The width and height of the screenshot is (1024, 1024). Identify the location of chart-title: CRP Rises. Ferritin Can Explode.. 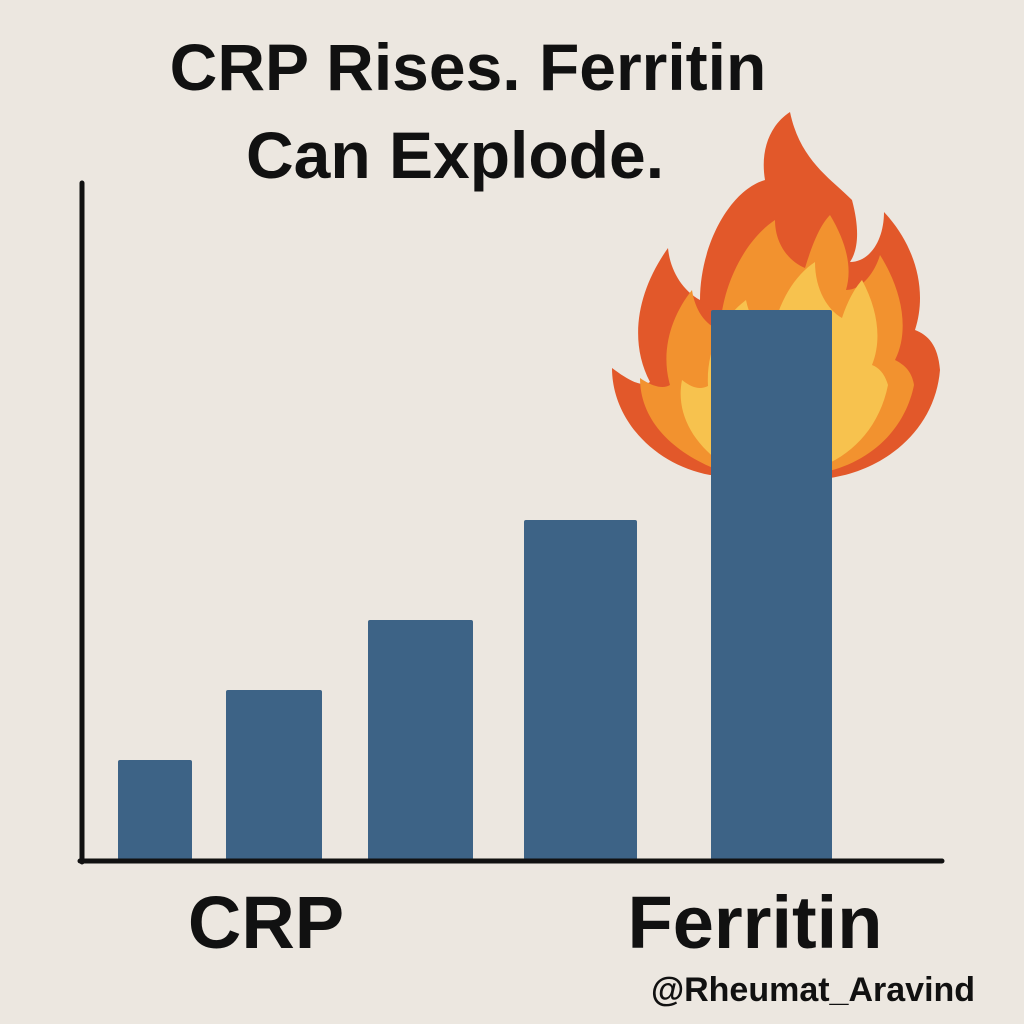
(468, 111).